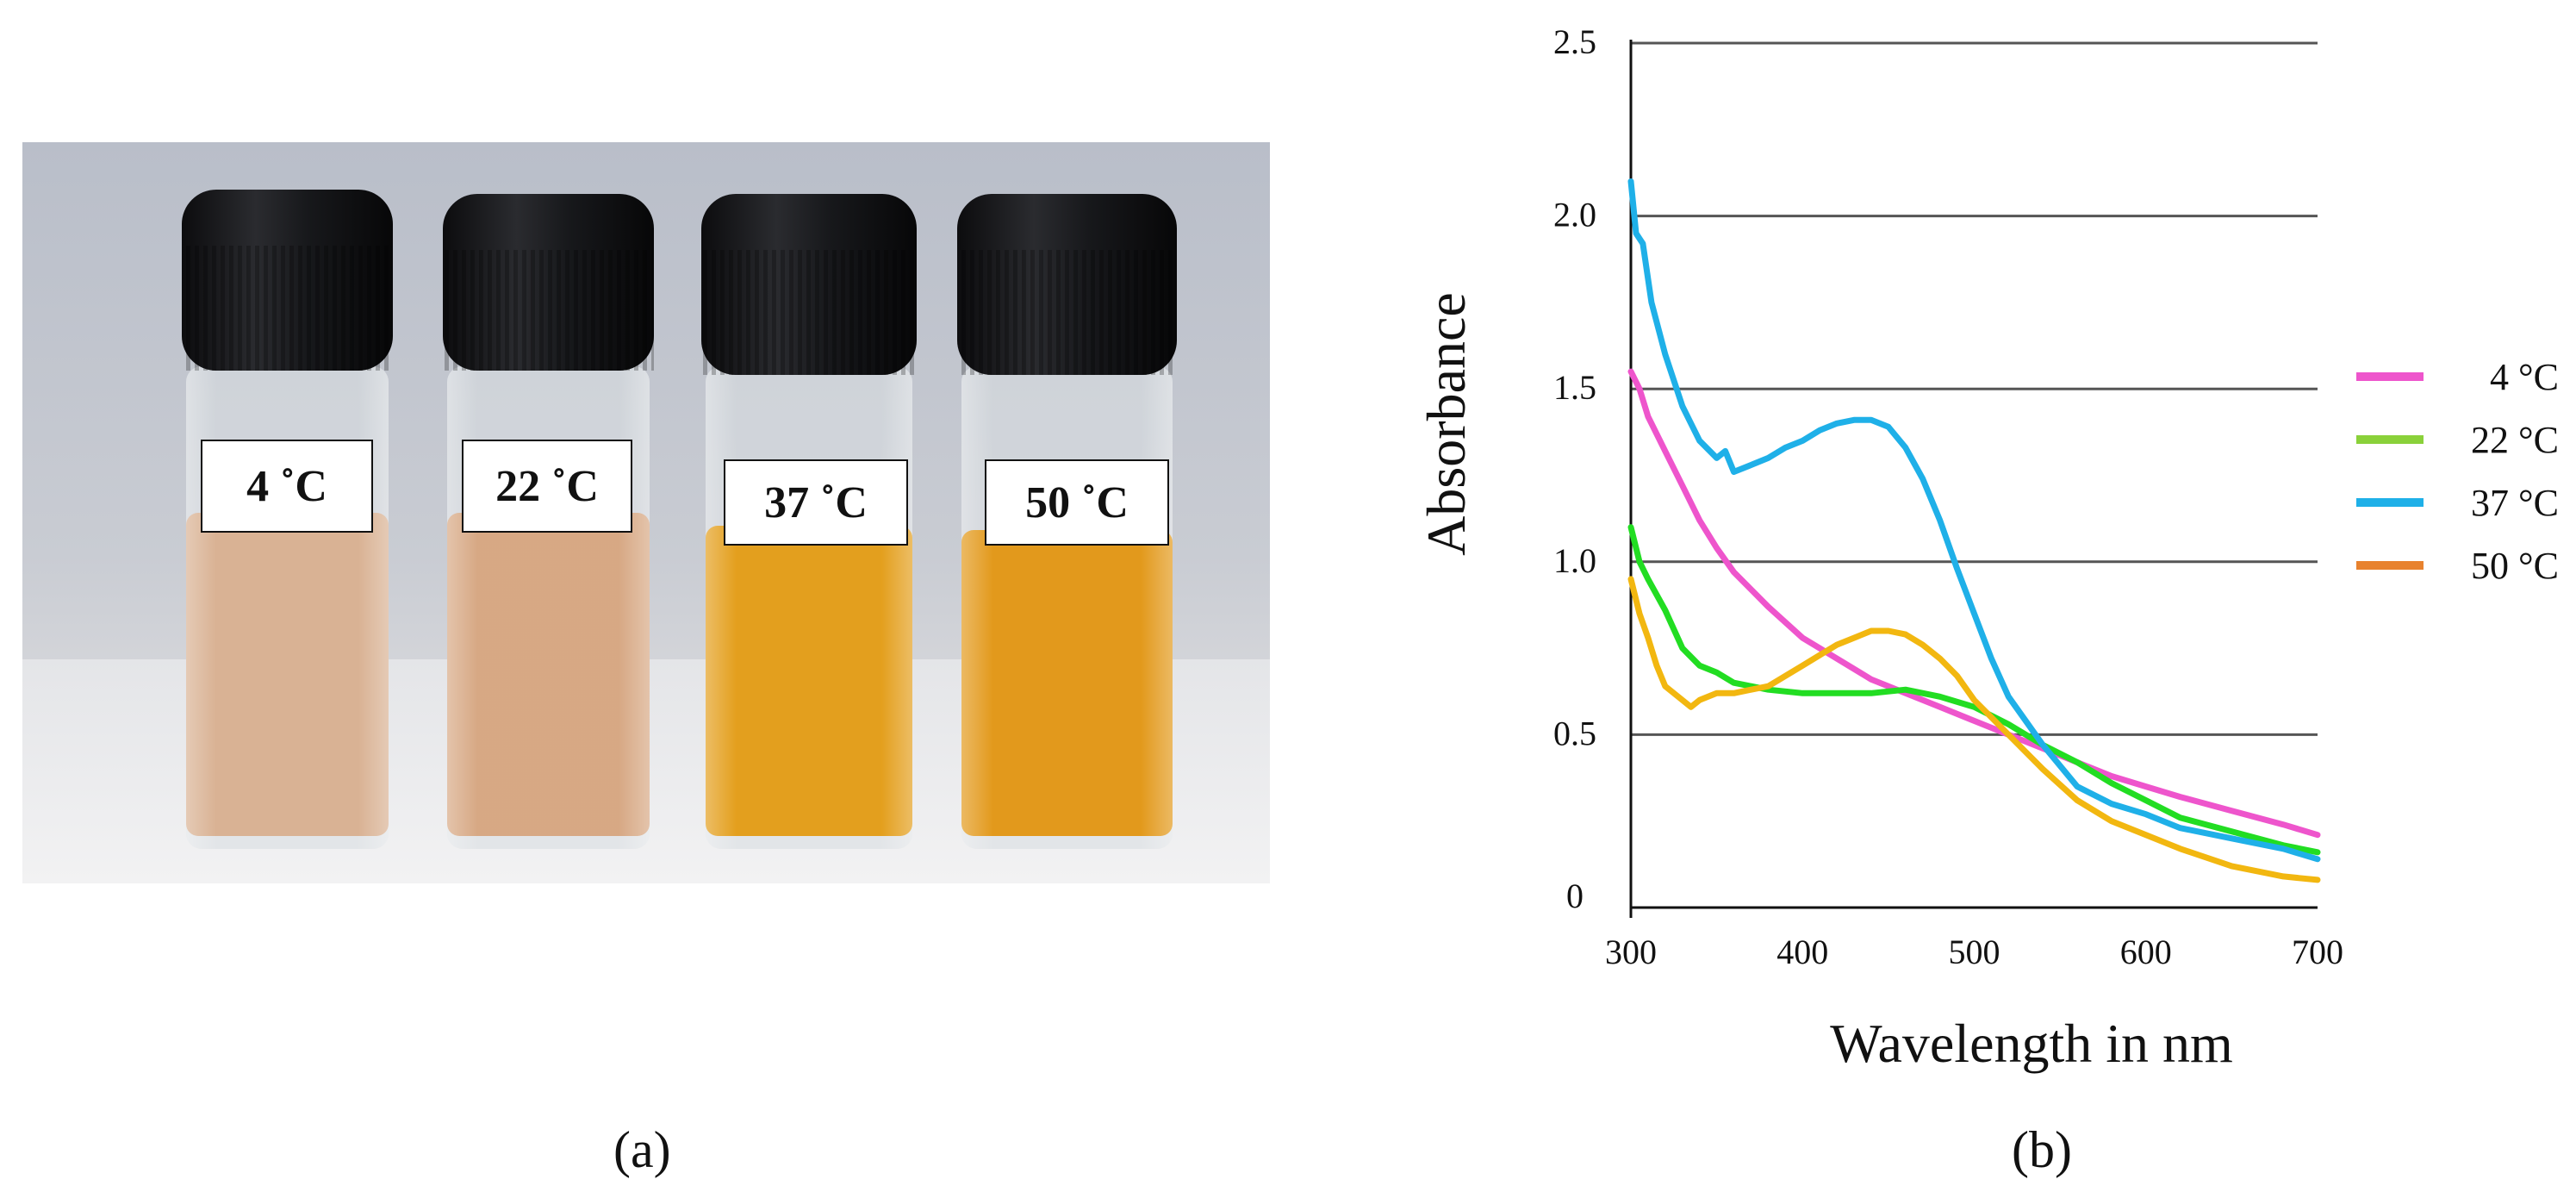 This screenshot has height=1198, width=2576. What do you see at coordinates (2515, 440) in the screenshot?
I see `legend-label-2: 22 °C` at bounding box center [2515, 440].